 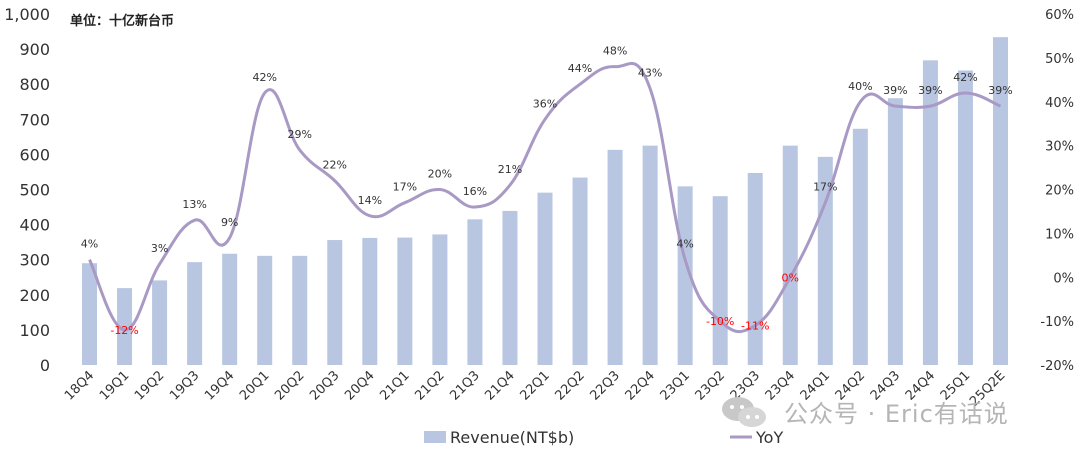 What do you see at coordinates (755, 326) in the screenshot?
I see `yoy-data-label: -11%` at bounding box center [755, 326].